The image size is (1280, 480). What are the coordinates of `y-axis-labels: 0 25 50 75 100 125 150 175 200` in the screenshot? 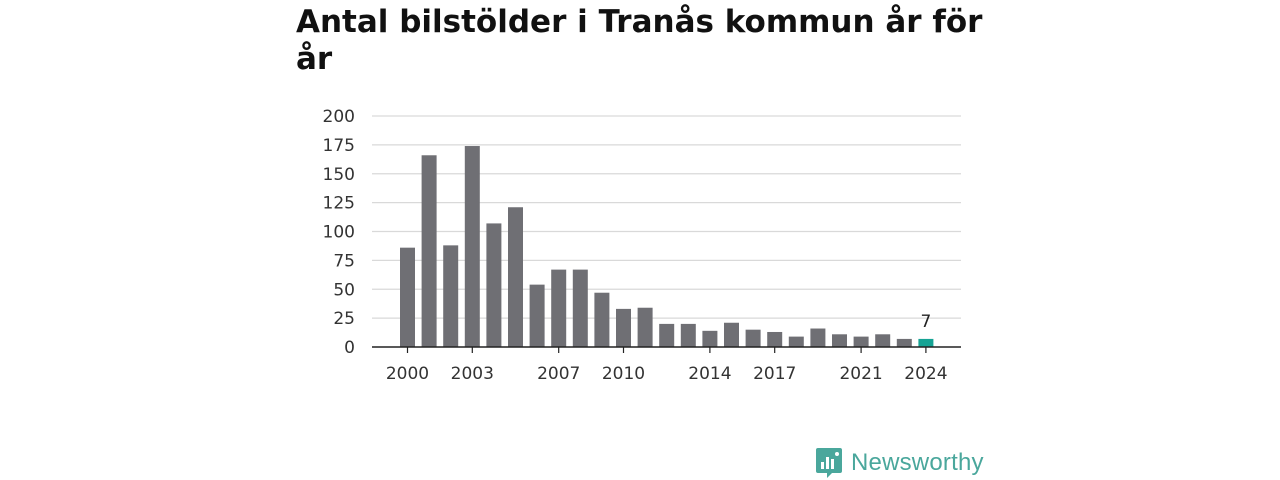 It's located at (339, 232).